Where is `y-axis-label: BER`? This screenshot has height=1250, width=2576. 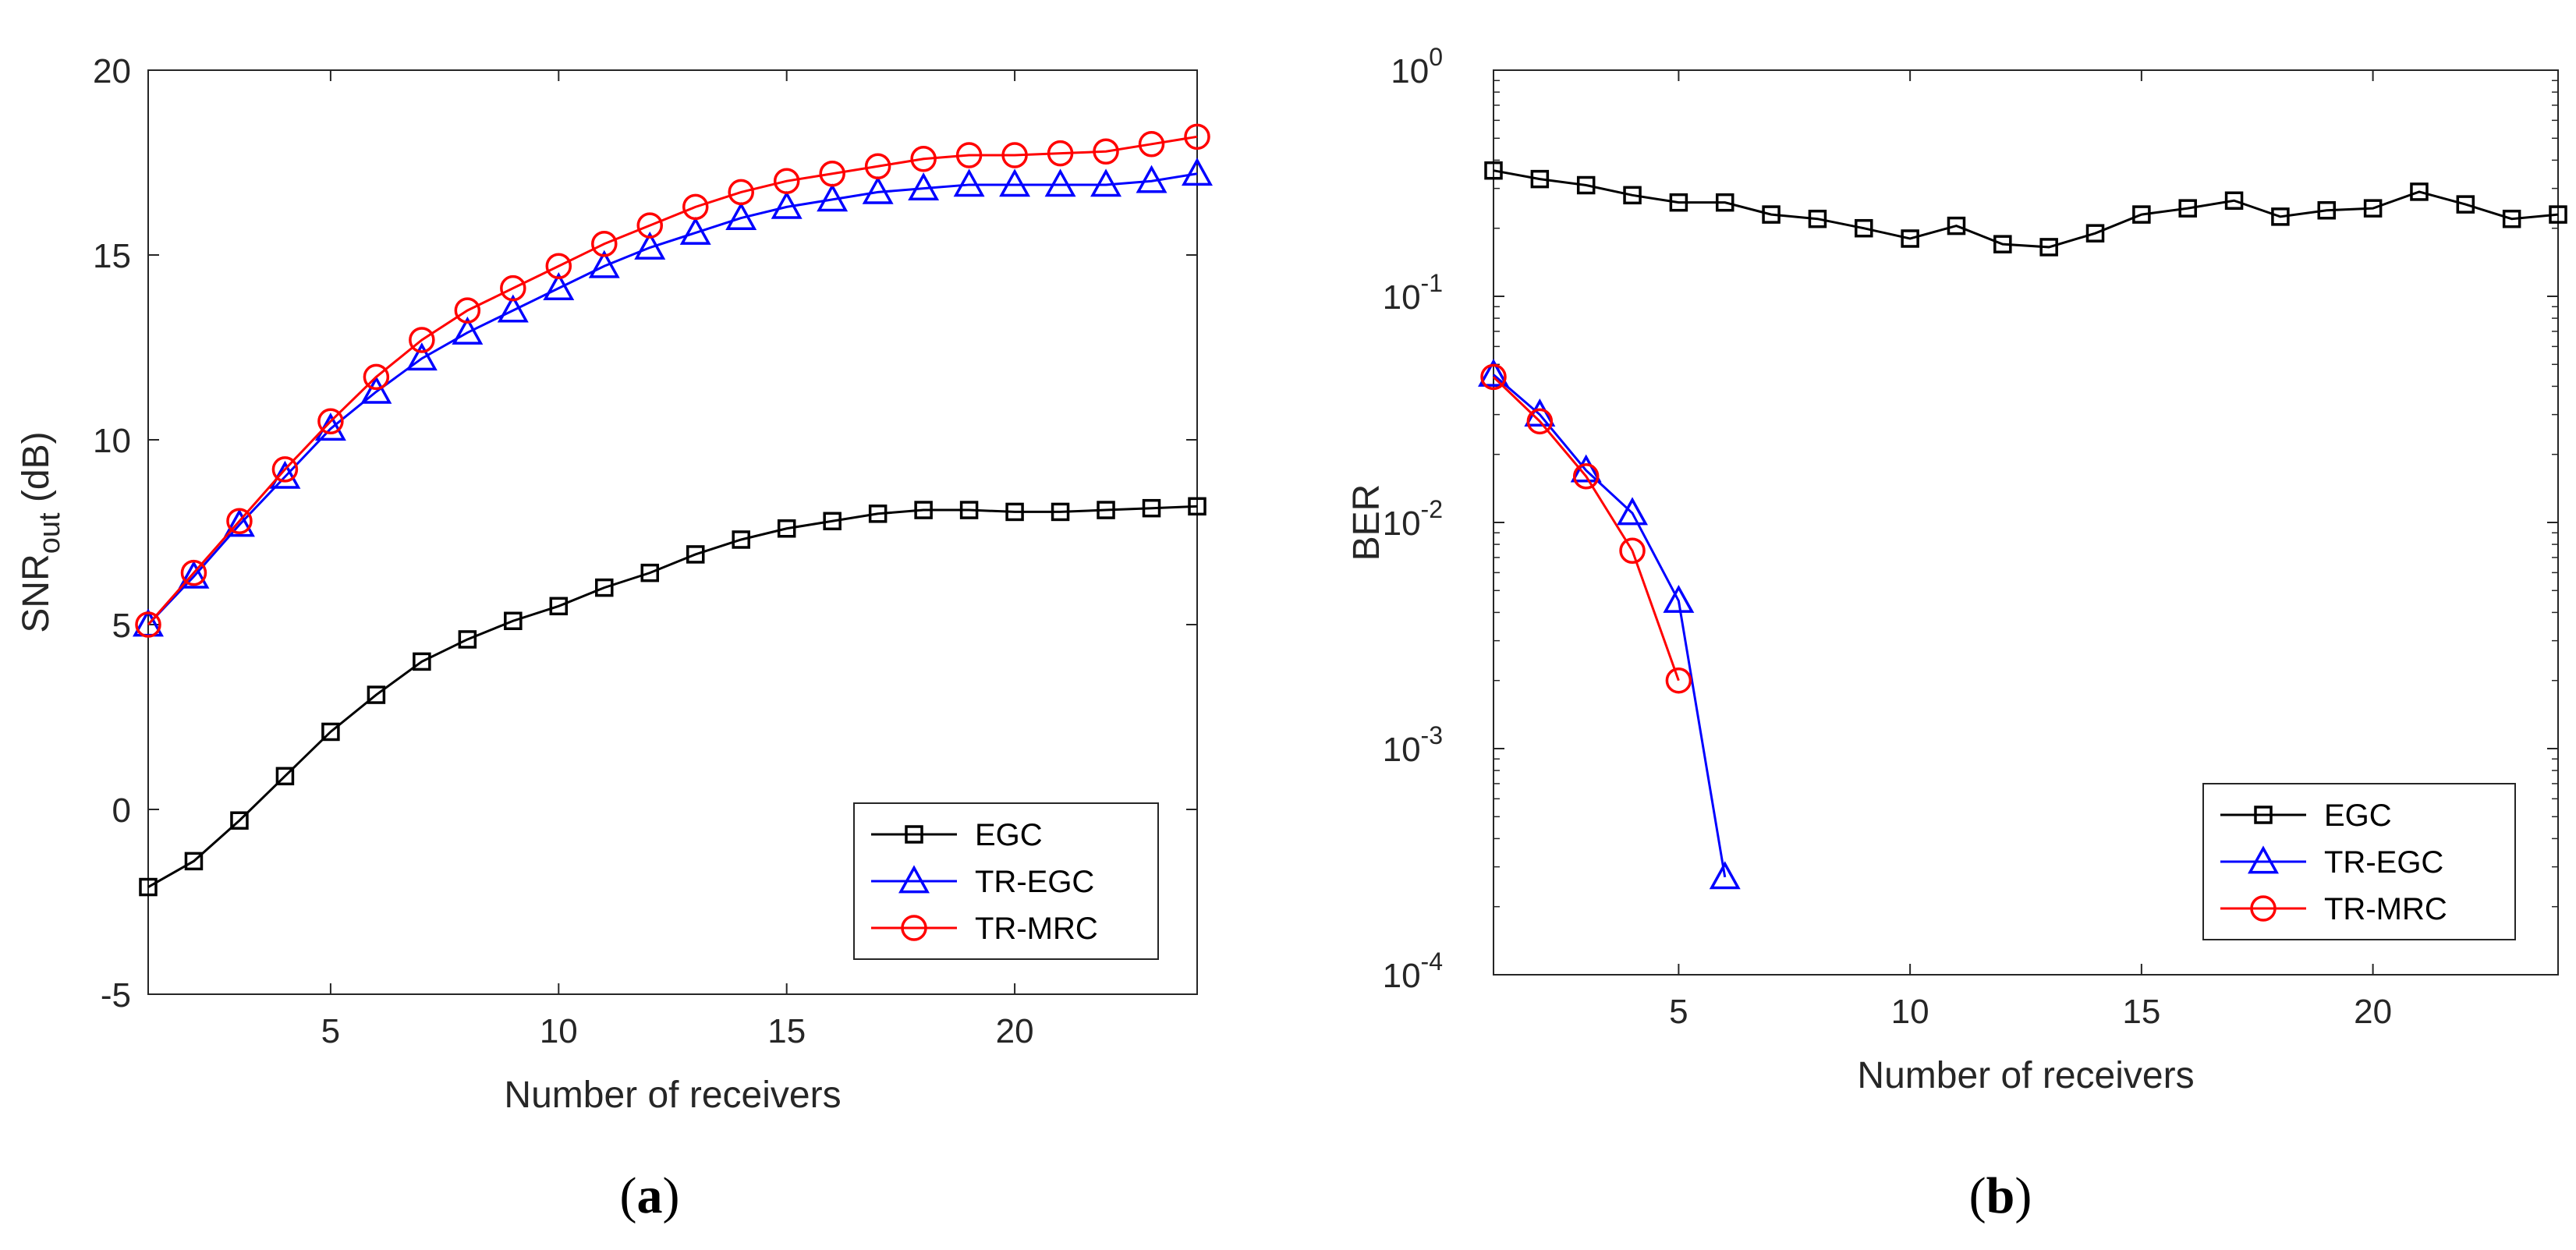
y-axis-label: BER is located at coordinates (1366, 522).